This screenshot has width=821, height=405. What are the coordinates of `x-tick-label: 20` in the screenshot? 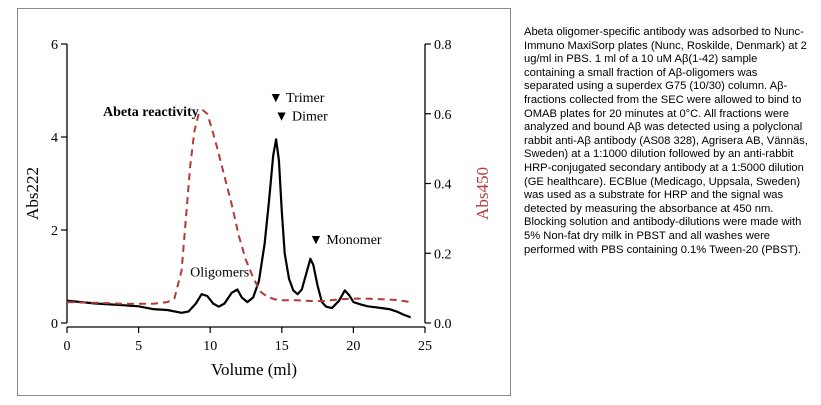 It's located at (353, 346).